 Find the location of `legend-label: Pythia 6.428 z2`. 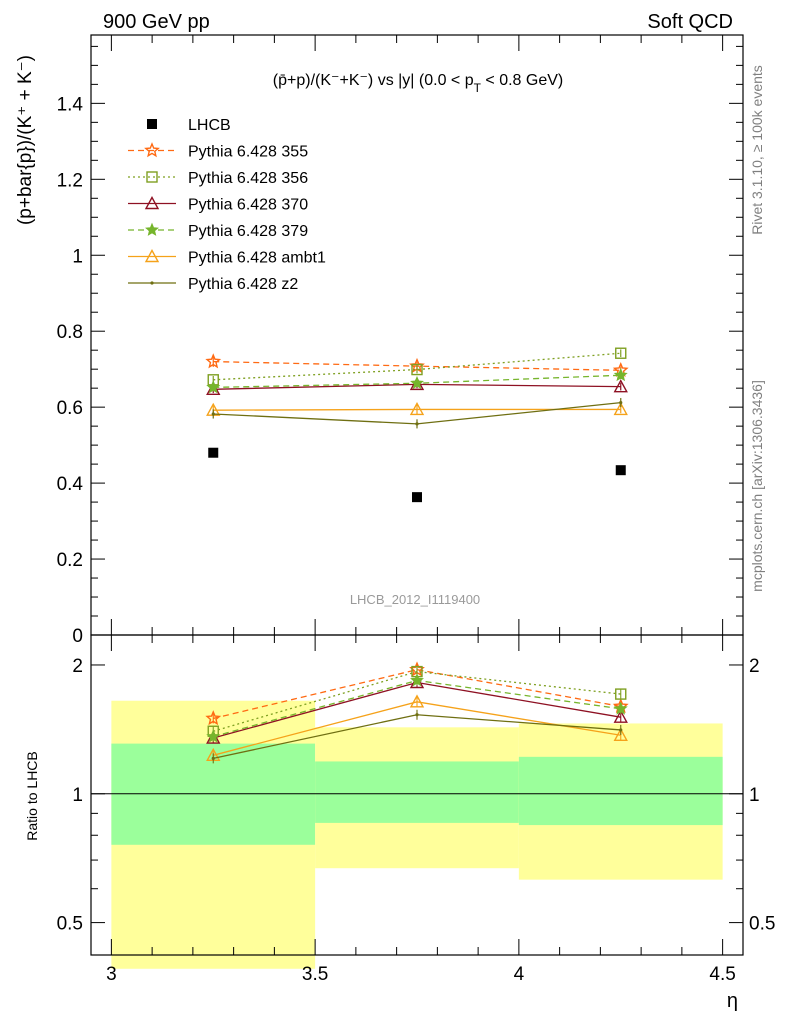

legend-label: Pythia 6.428 z2 is located at coordinates (243, 284).